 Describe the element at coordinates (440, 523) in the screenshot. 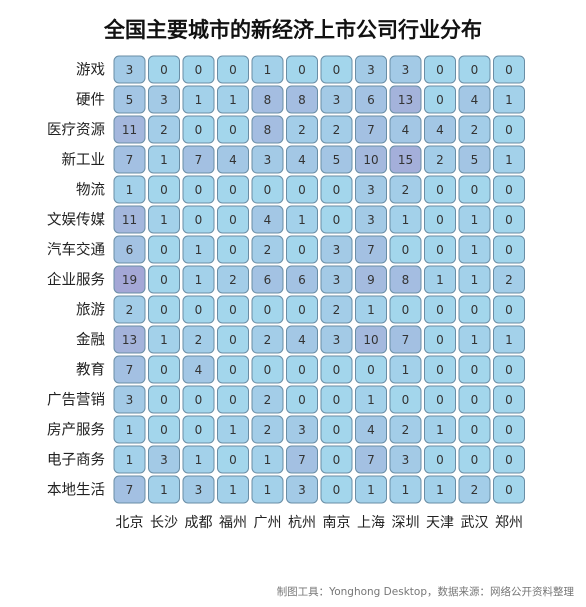

I see `x-axis-label: 天津` at that location.